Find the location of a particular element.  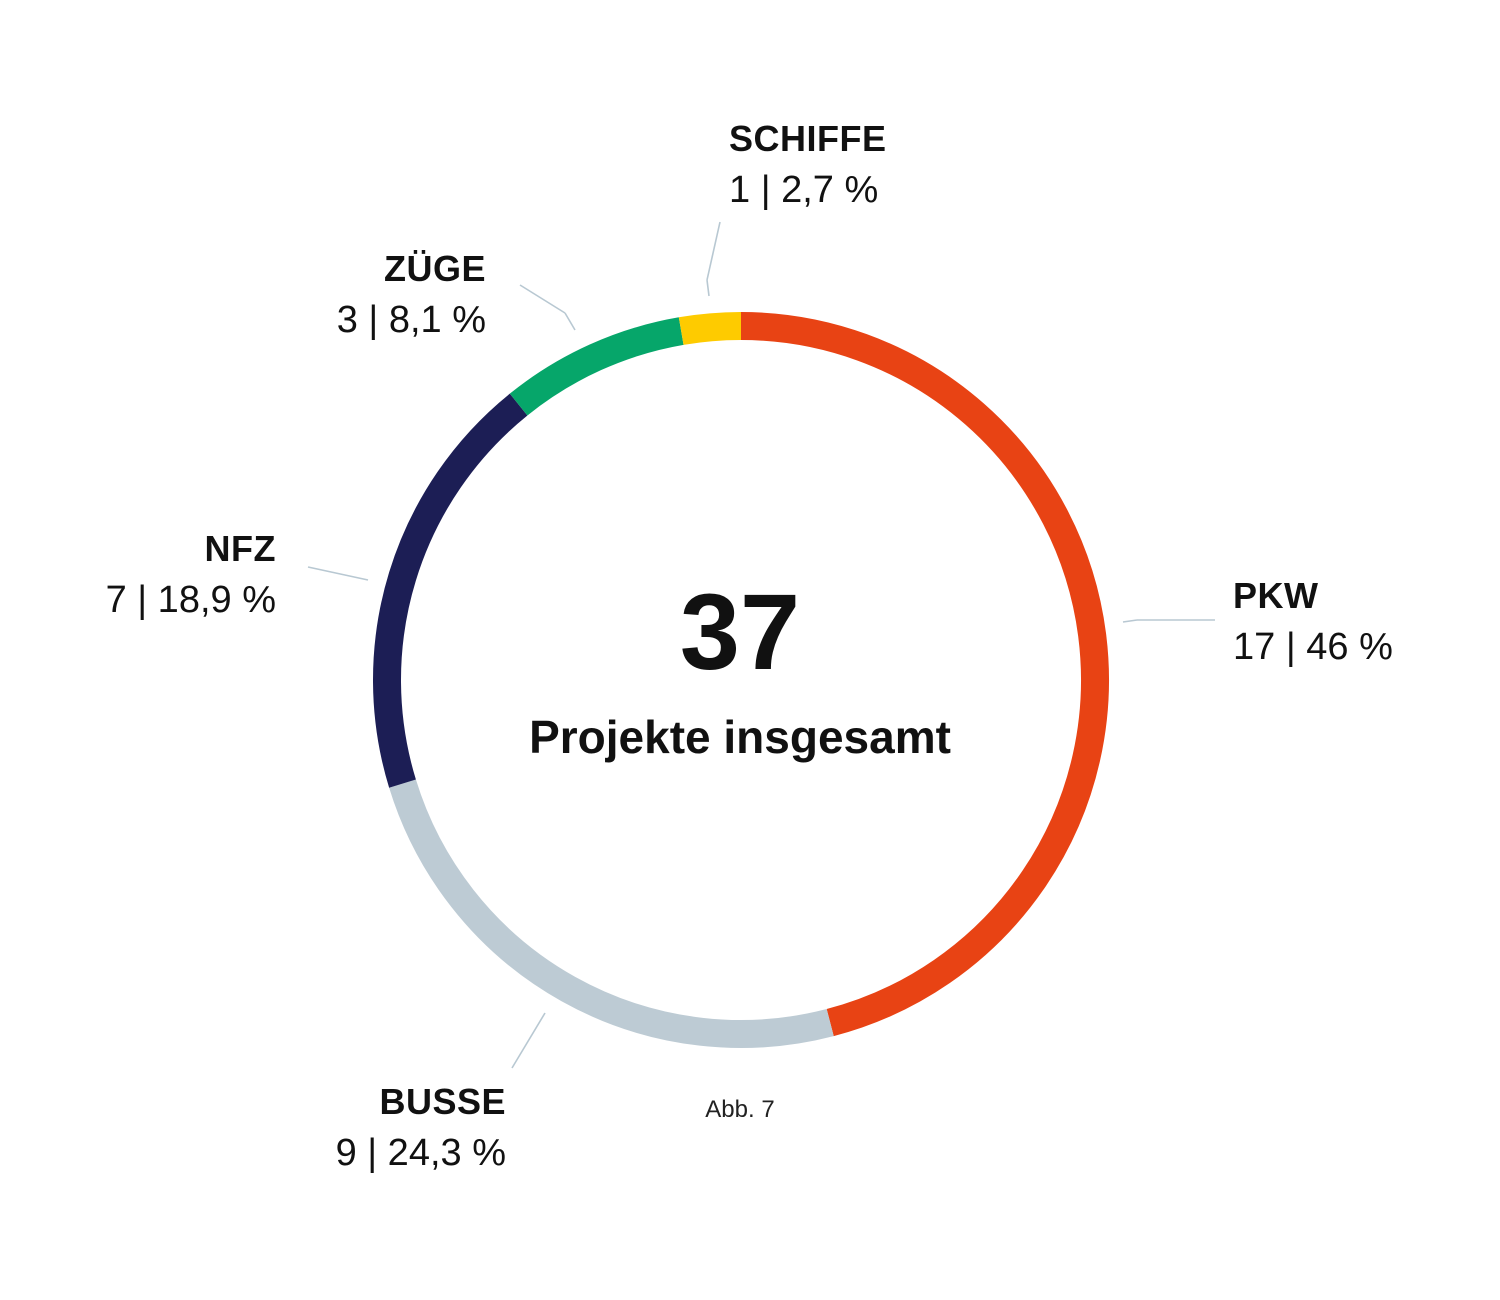

segment-label-zuege: ZÜGE 3 | 8,1 % is located at coordinates (368, 294).